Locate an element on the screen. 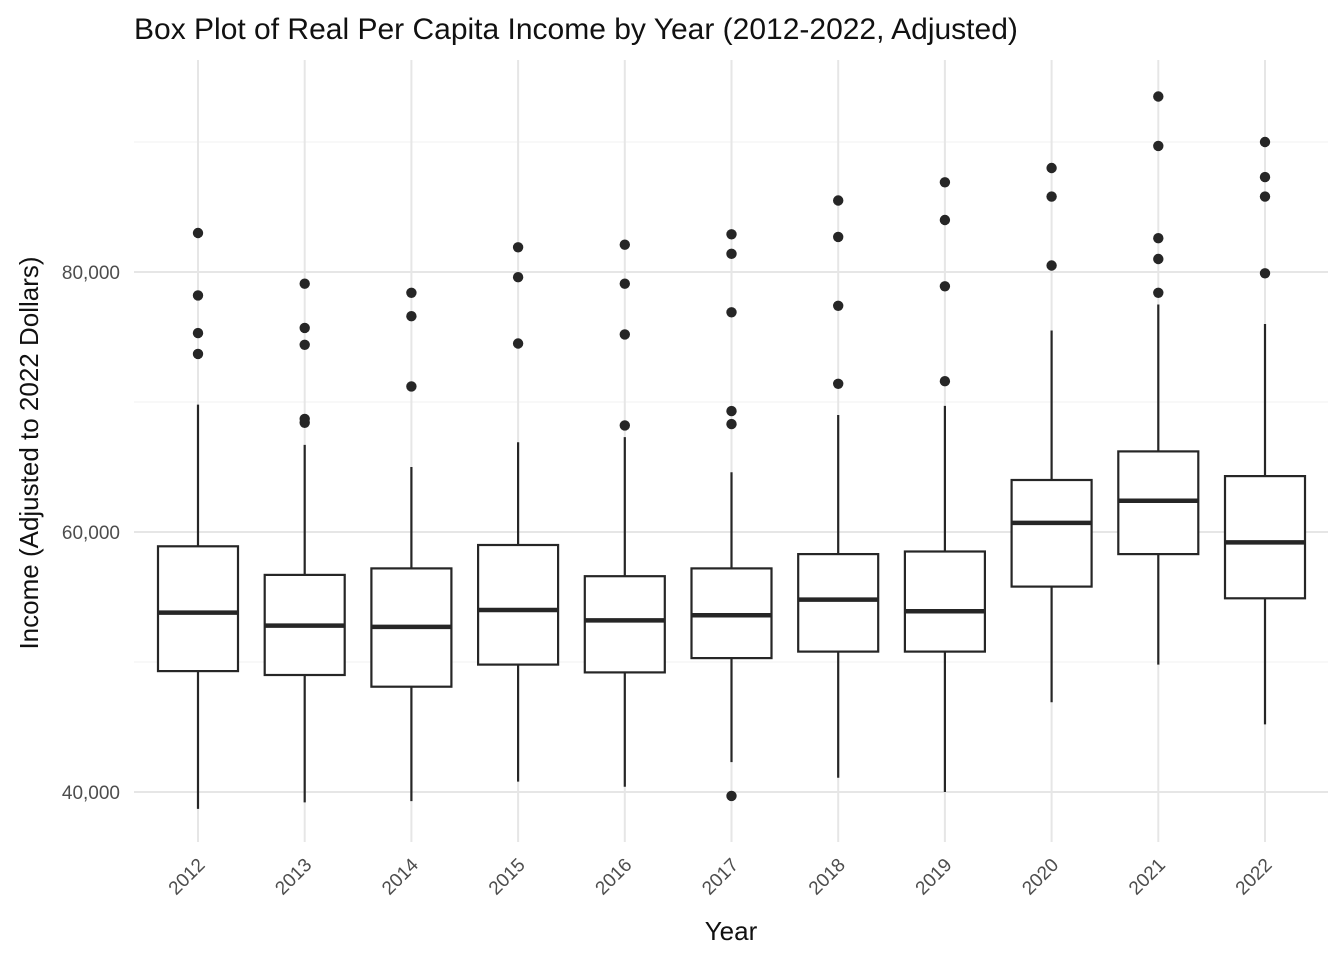 This screenshot has height=965, width=1344. x-tick-label: 2014 is located at coordinates (400, 876).